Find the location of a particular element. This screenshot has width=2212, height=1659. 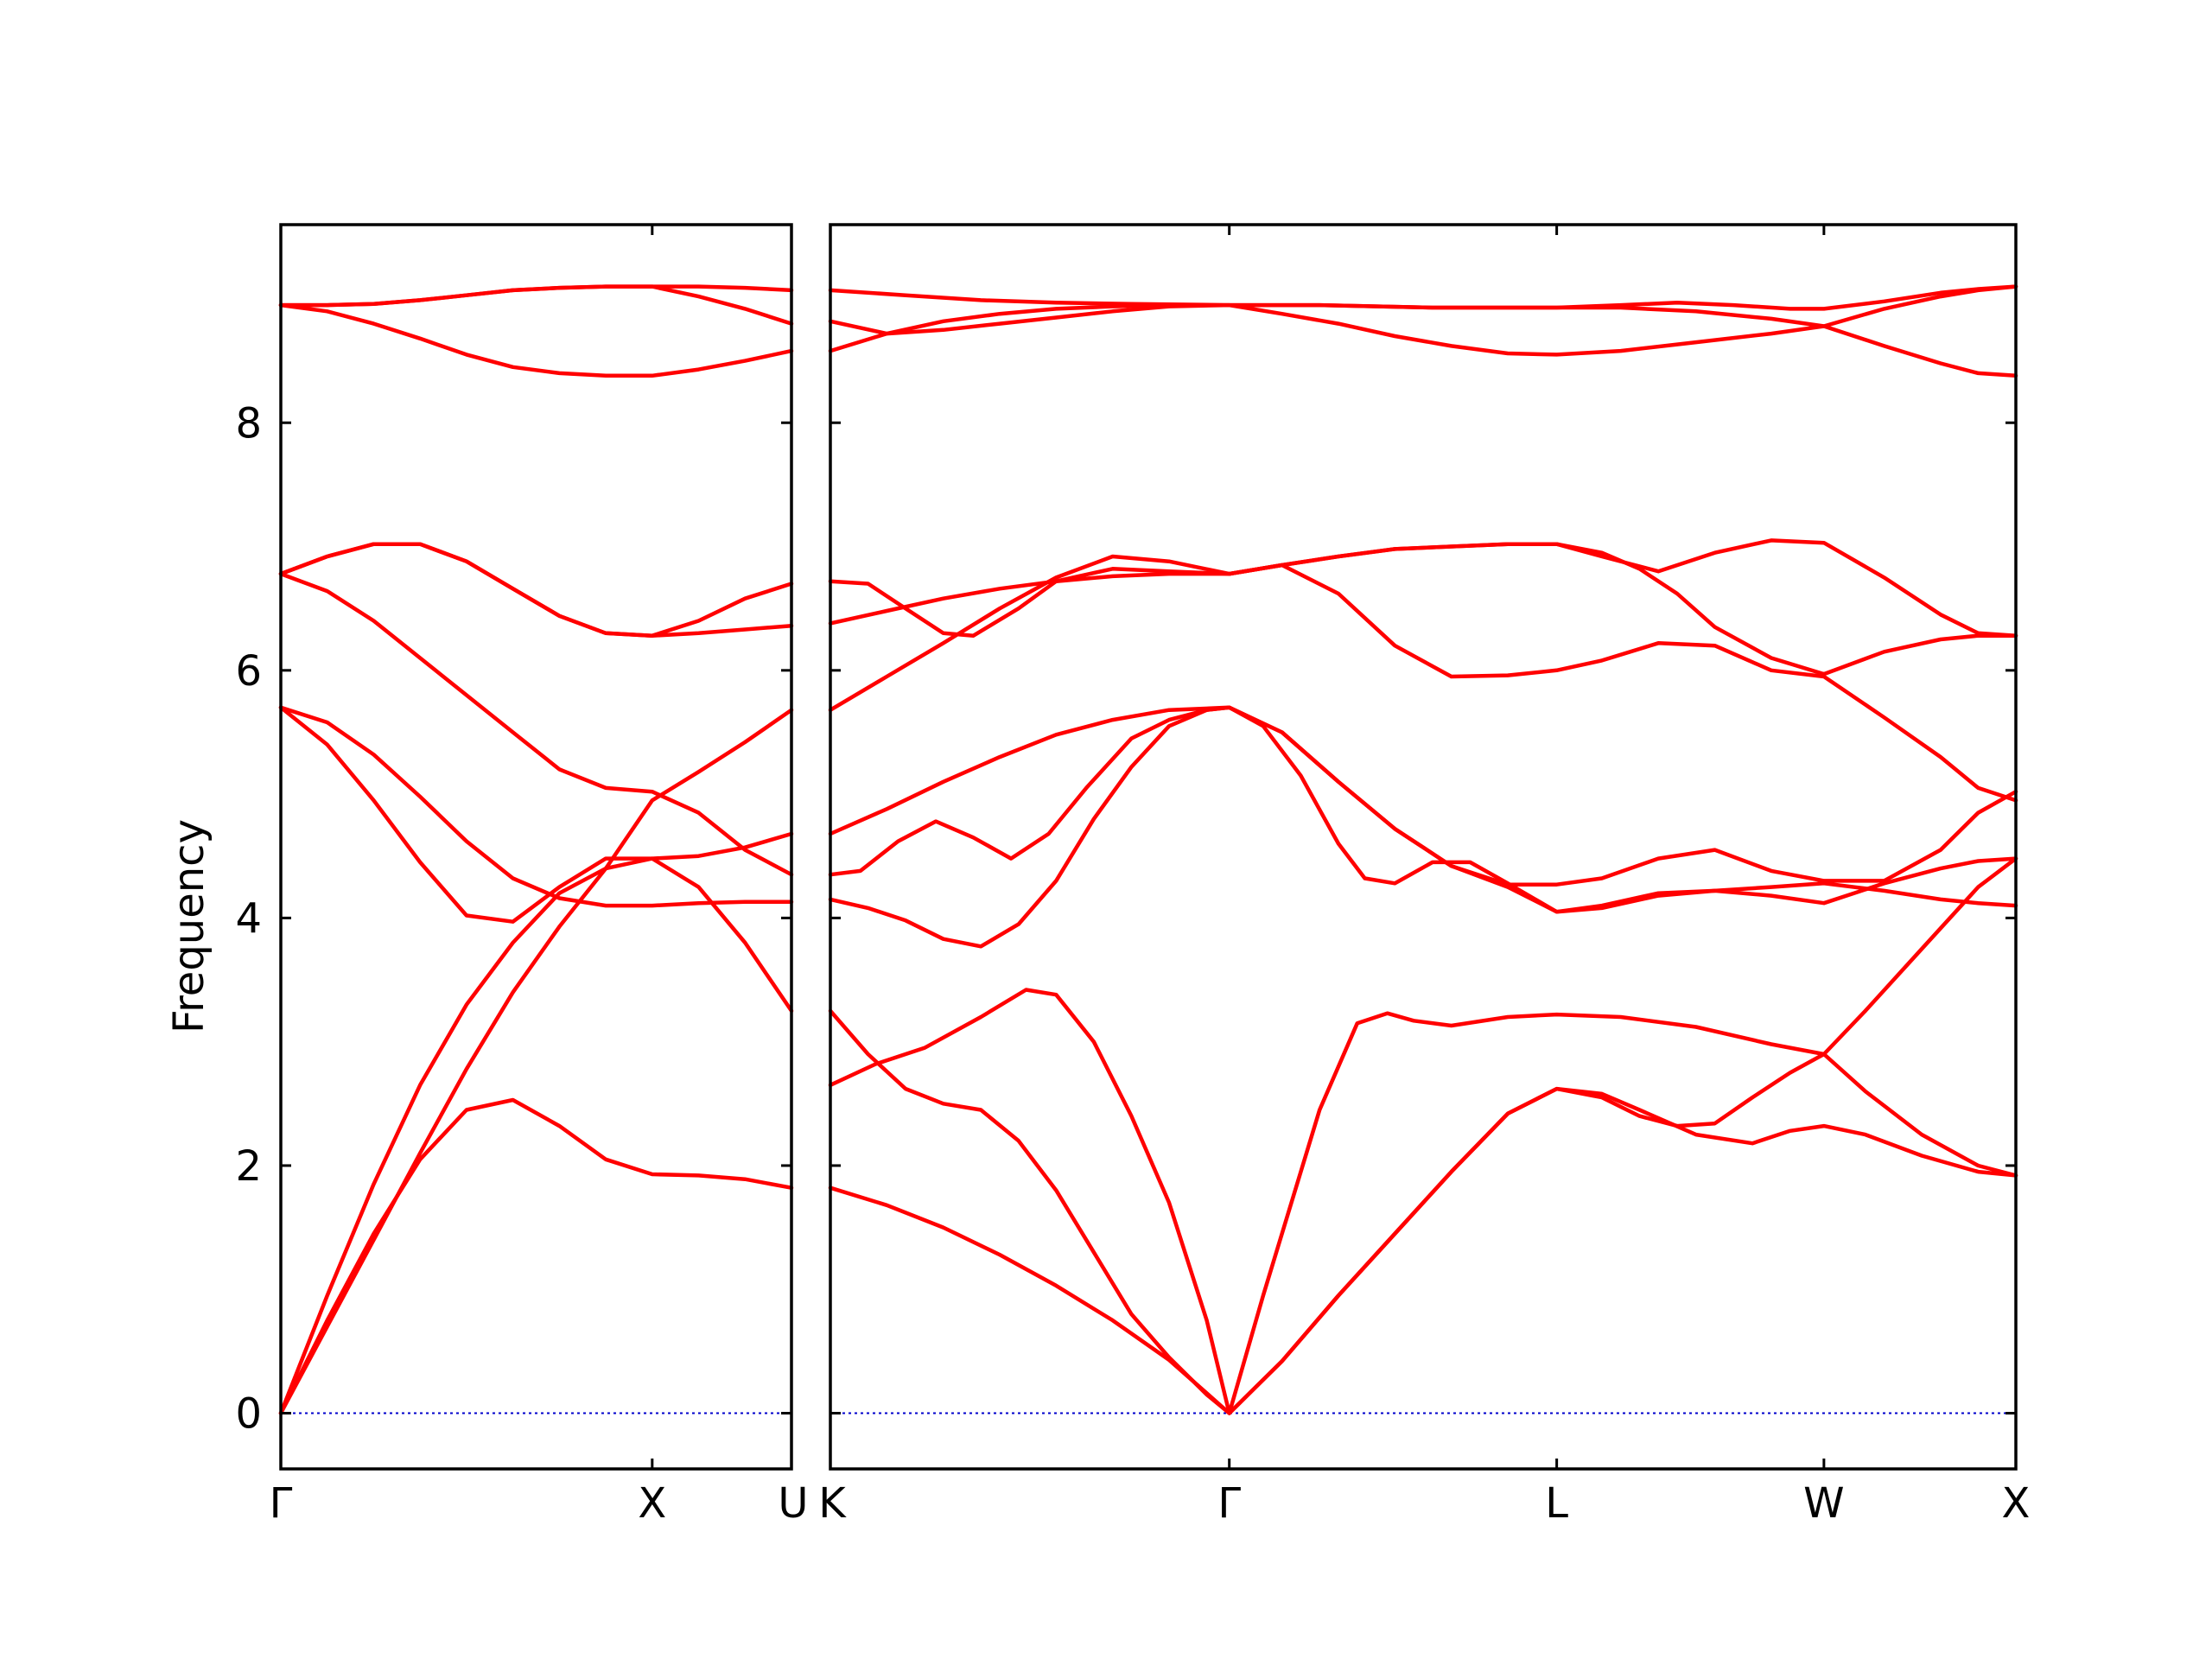

y-tick-label: 6 is located at coordinates (248, 671).